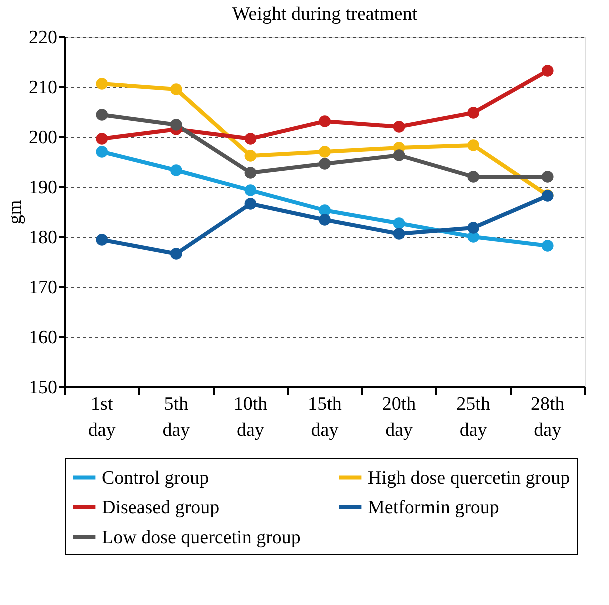 Image resolution: width=609 pixels, height=605 pixels. Describe the element at coordinates (43, 238) in the screenshot. I see `y-tick-label: 180` at that location.